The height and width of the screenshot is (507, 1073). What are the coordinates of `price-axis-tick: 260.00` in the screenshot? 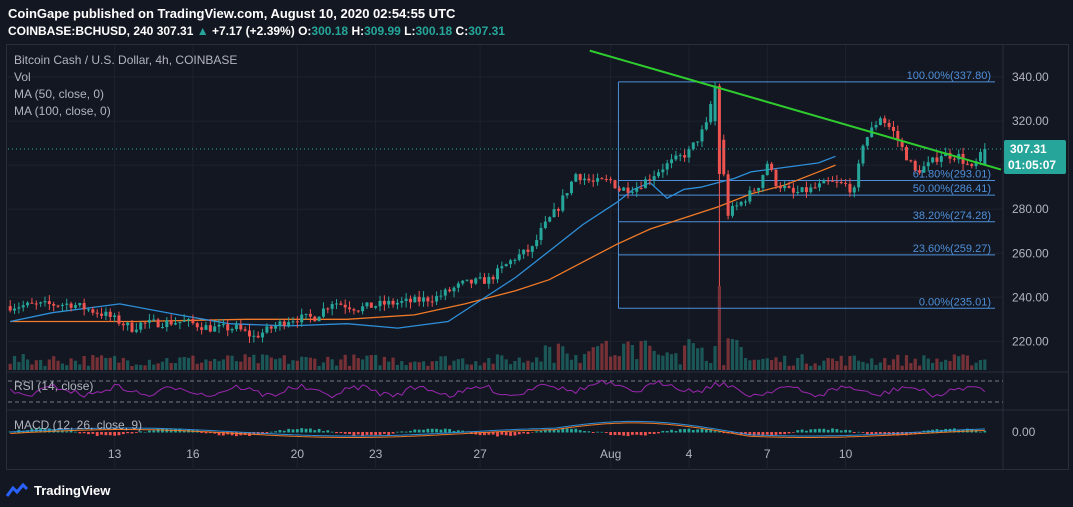 It's located at (1030, 253).